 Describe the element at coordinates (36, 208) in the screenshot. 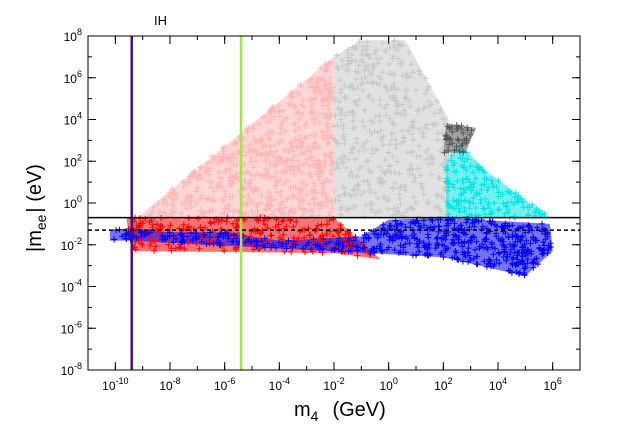

I see `y-axis-label: |mee| (eV)` at that location.